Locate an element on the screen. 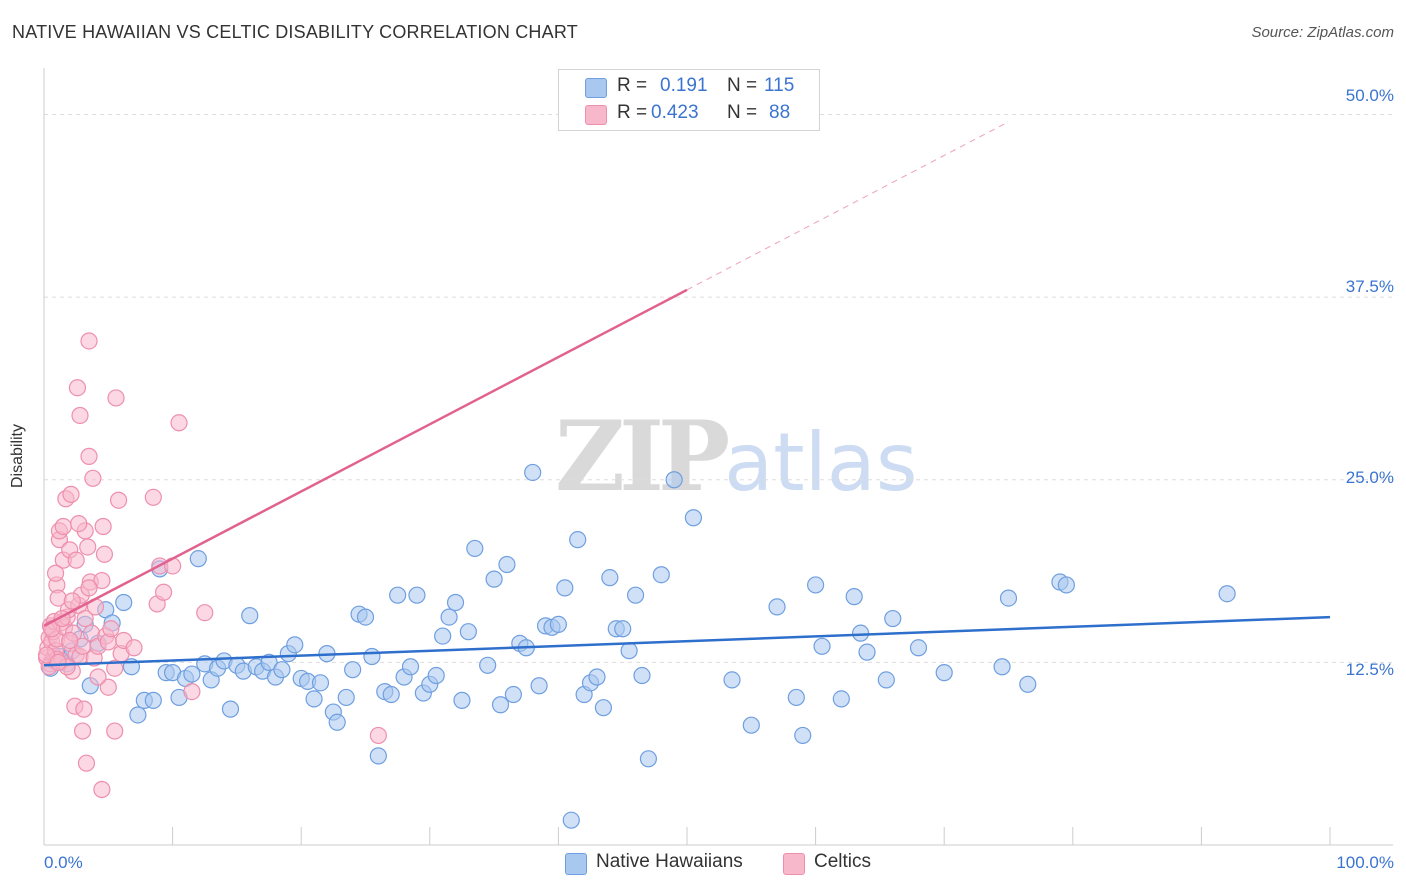 The width and height of the screenshot is (1406, 892). x-tick-label: 100.0% is located at coordinates (1365, 862).